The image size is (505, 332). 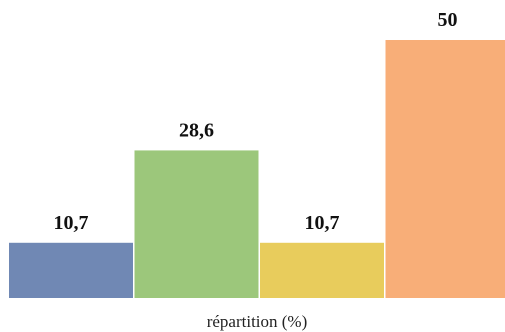 I want to click on bar-value-label-4: 50, so click(x=448, y=20).